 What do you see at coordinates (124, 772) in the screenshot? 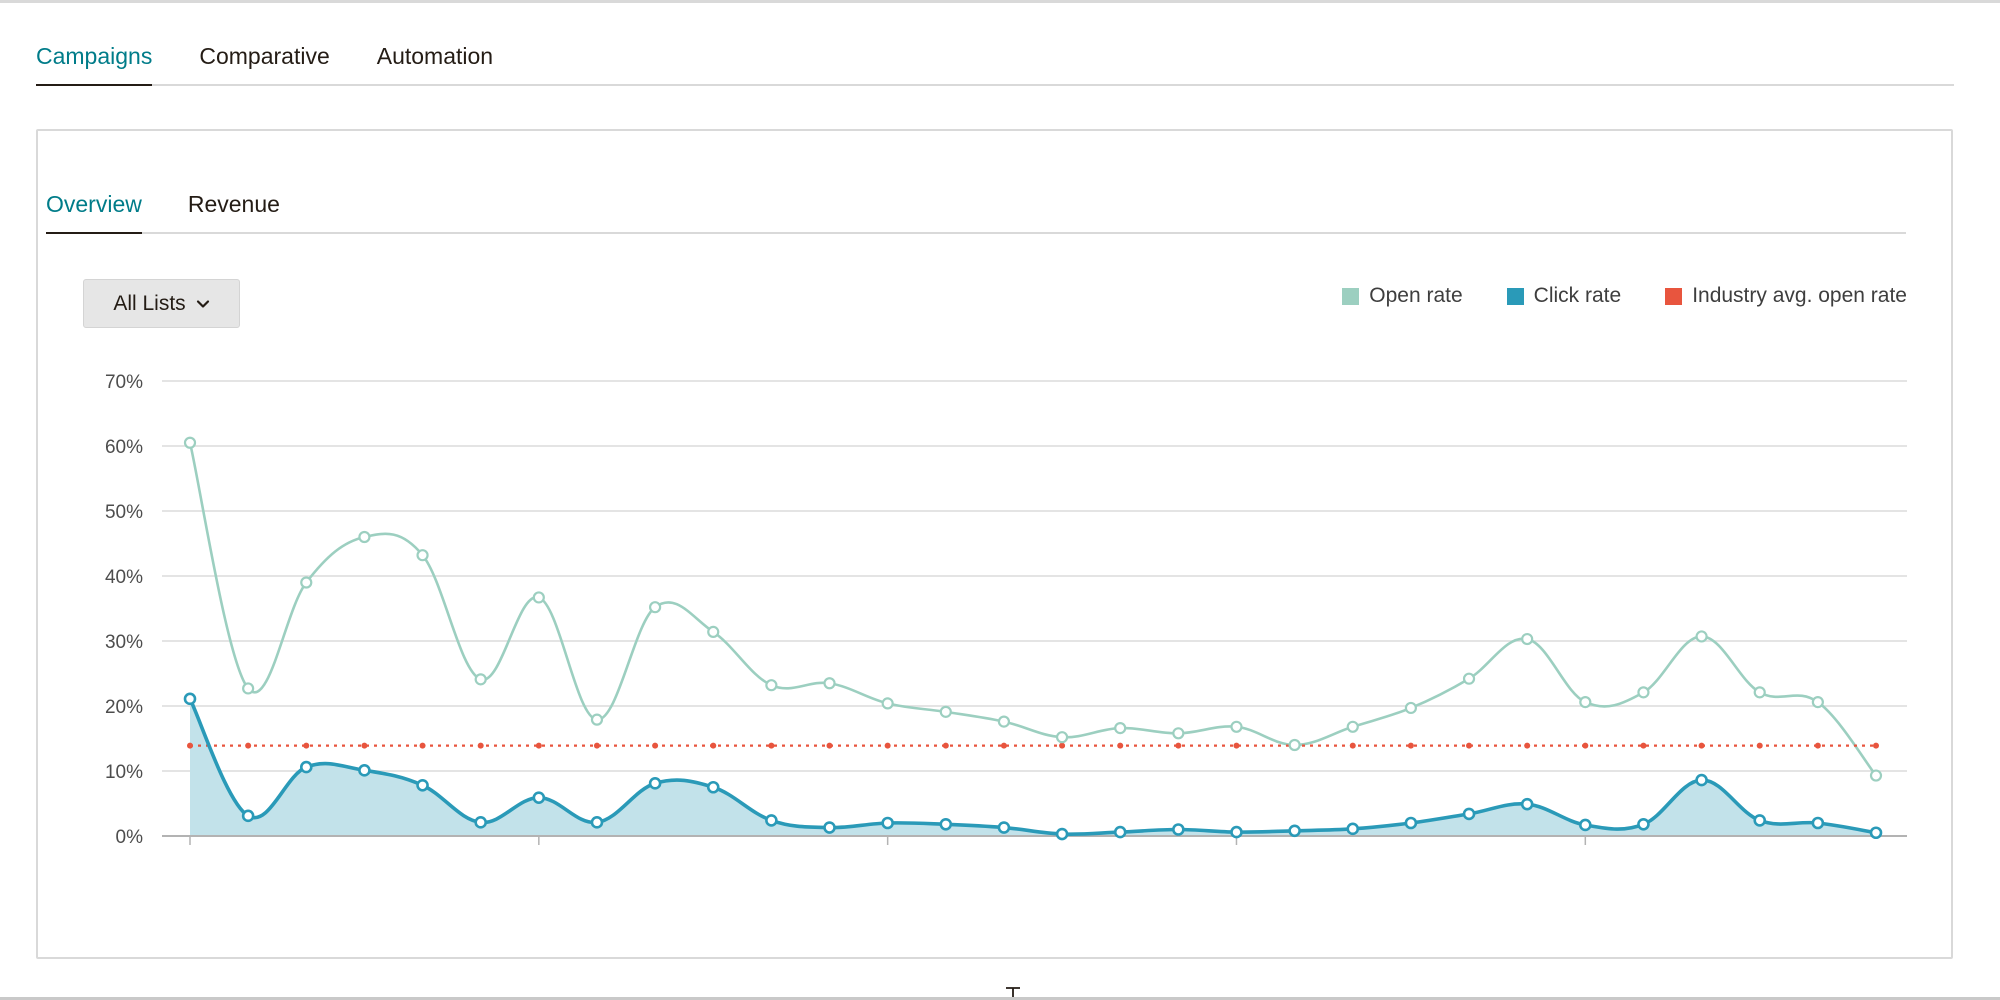
I see `y-tick-label: 10%` at bounding box center [124, 772].